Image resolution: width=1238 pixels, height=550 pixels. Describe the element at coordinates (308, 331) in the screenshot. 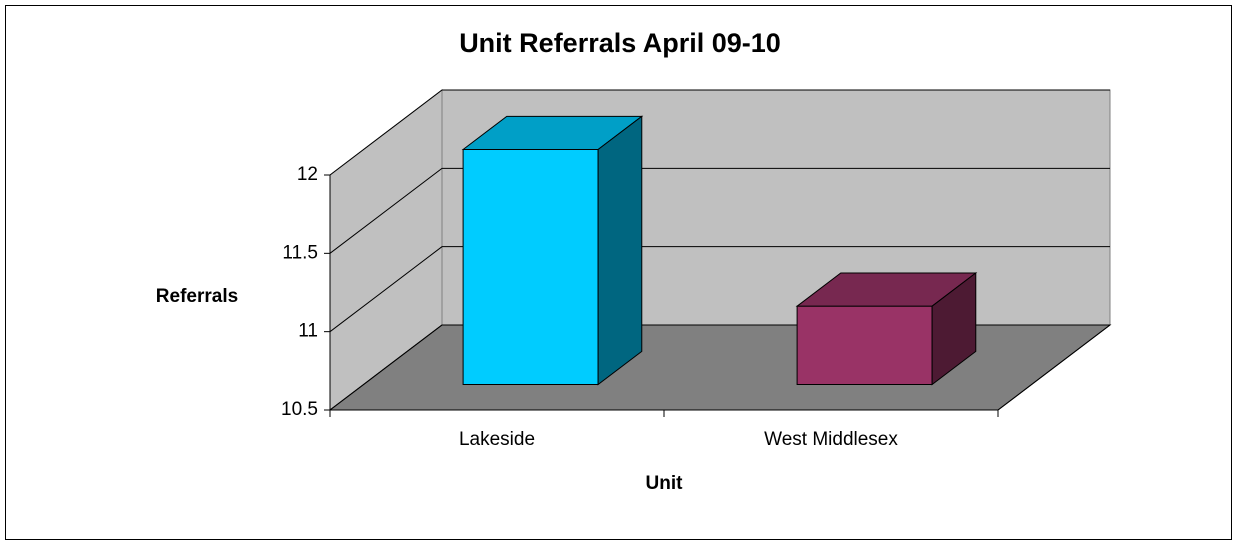

I see `y-tick-label: 11` at that location.